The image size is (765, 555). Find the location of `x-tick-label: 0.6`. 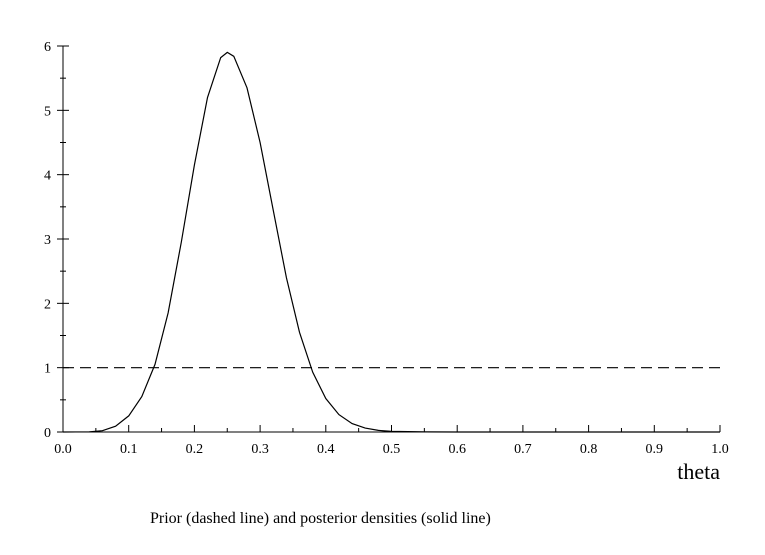

x-tick-label: 0.6 is located at coordinates (457, 449).